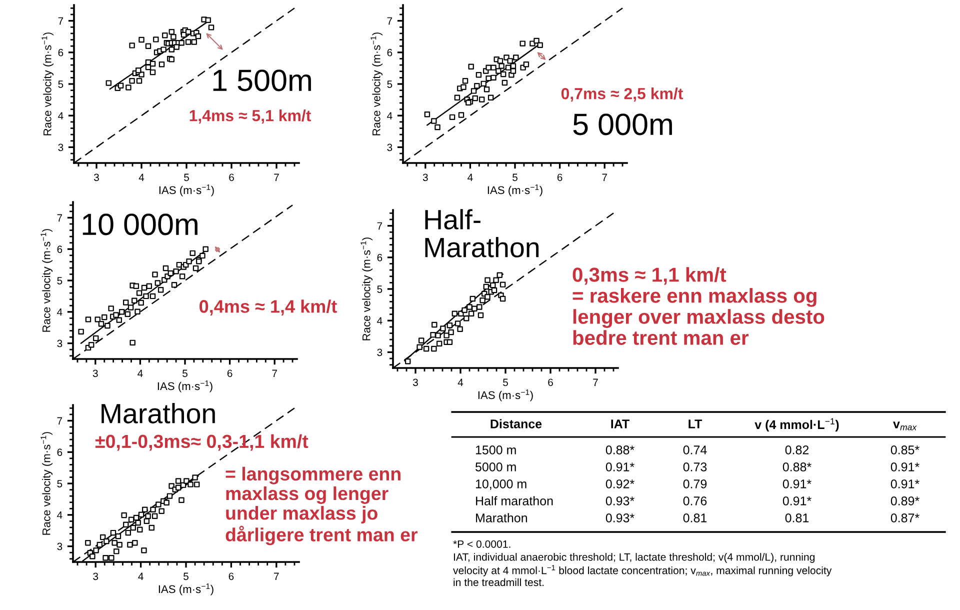  I want to click on text: 0.76, so click(695, 501).